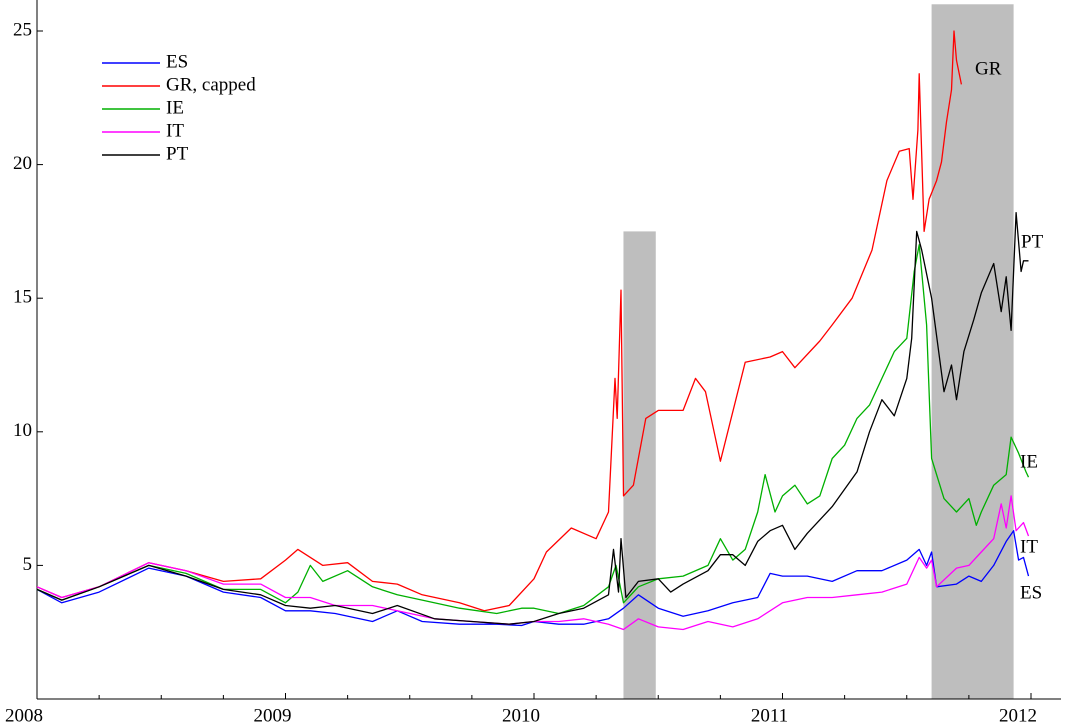 The width and height of the screenshot is (1067, 727). I want to click on x-tick-label: 2008, so click(24, 715).